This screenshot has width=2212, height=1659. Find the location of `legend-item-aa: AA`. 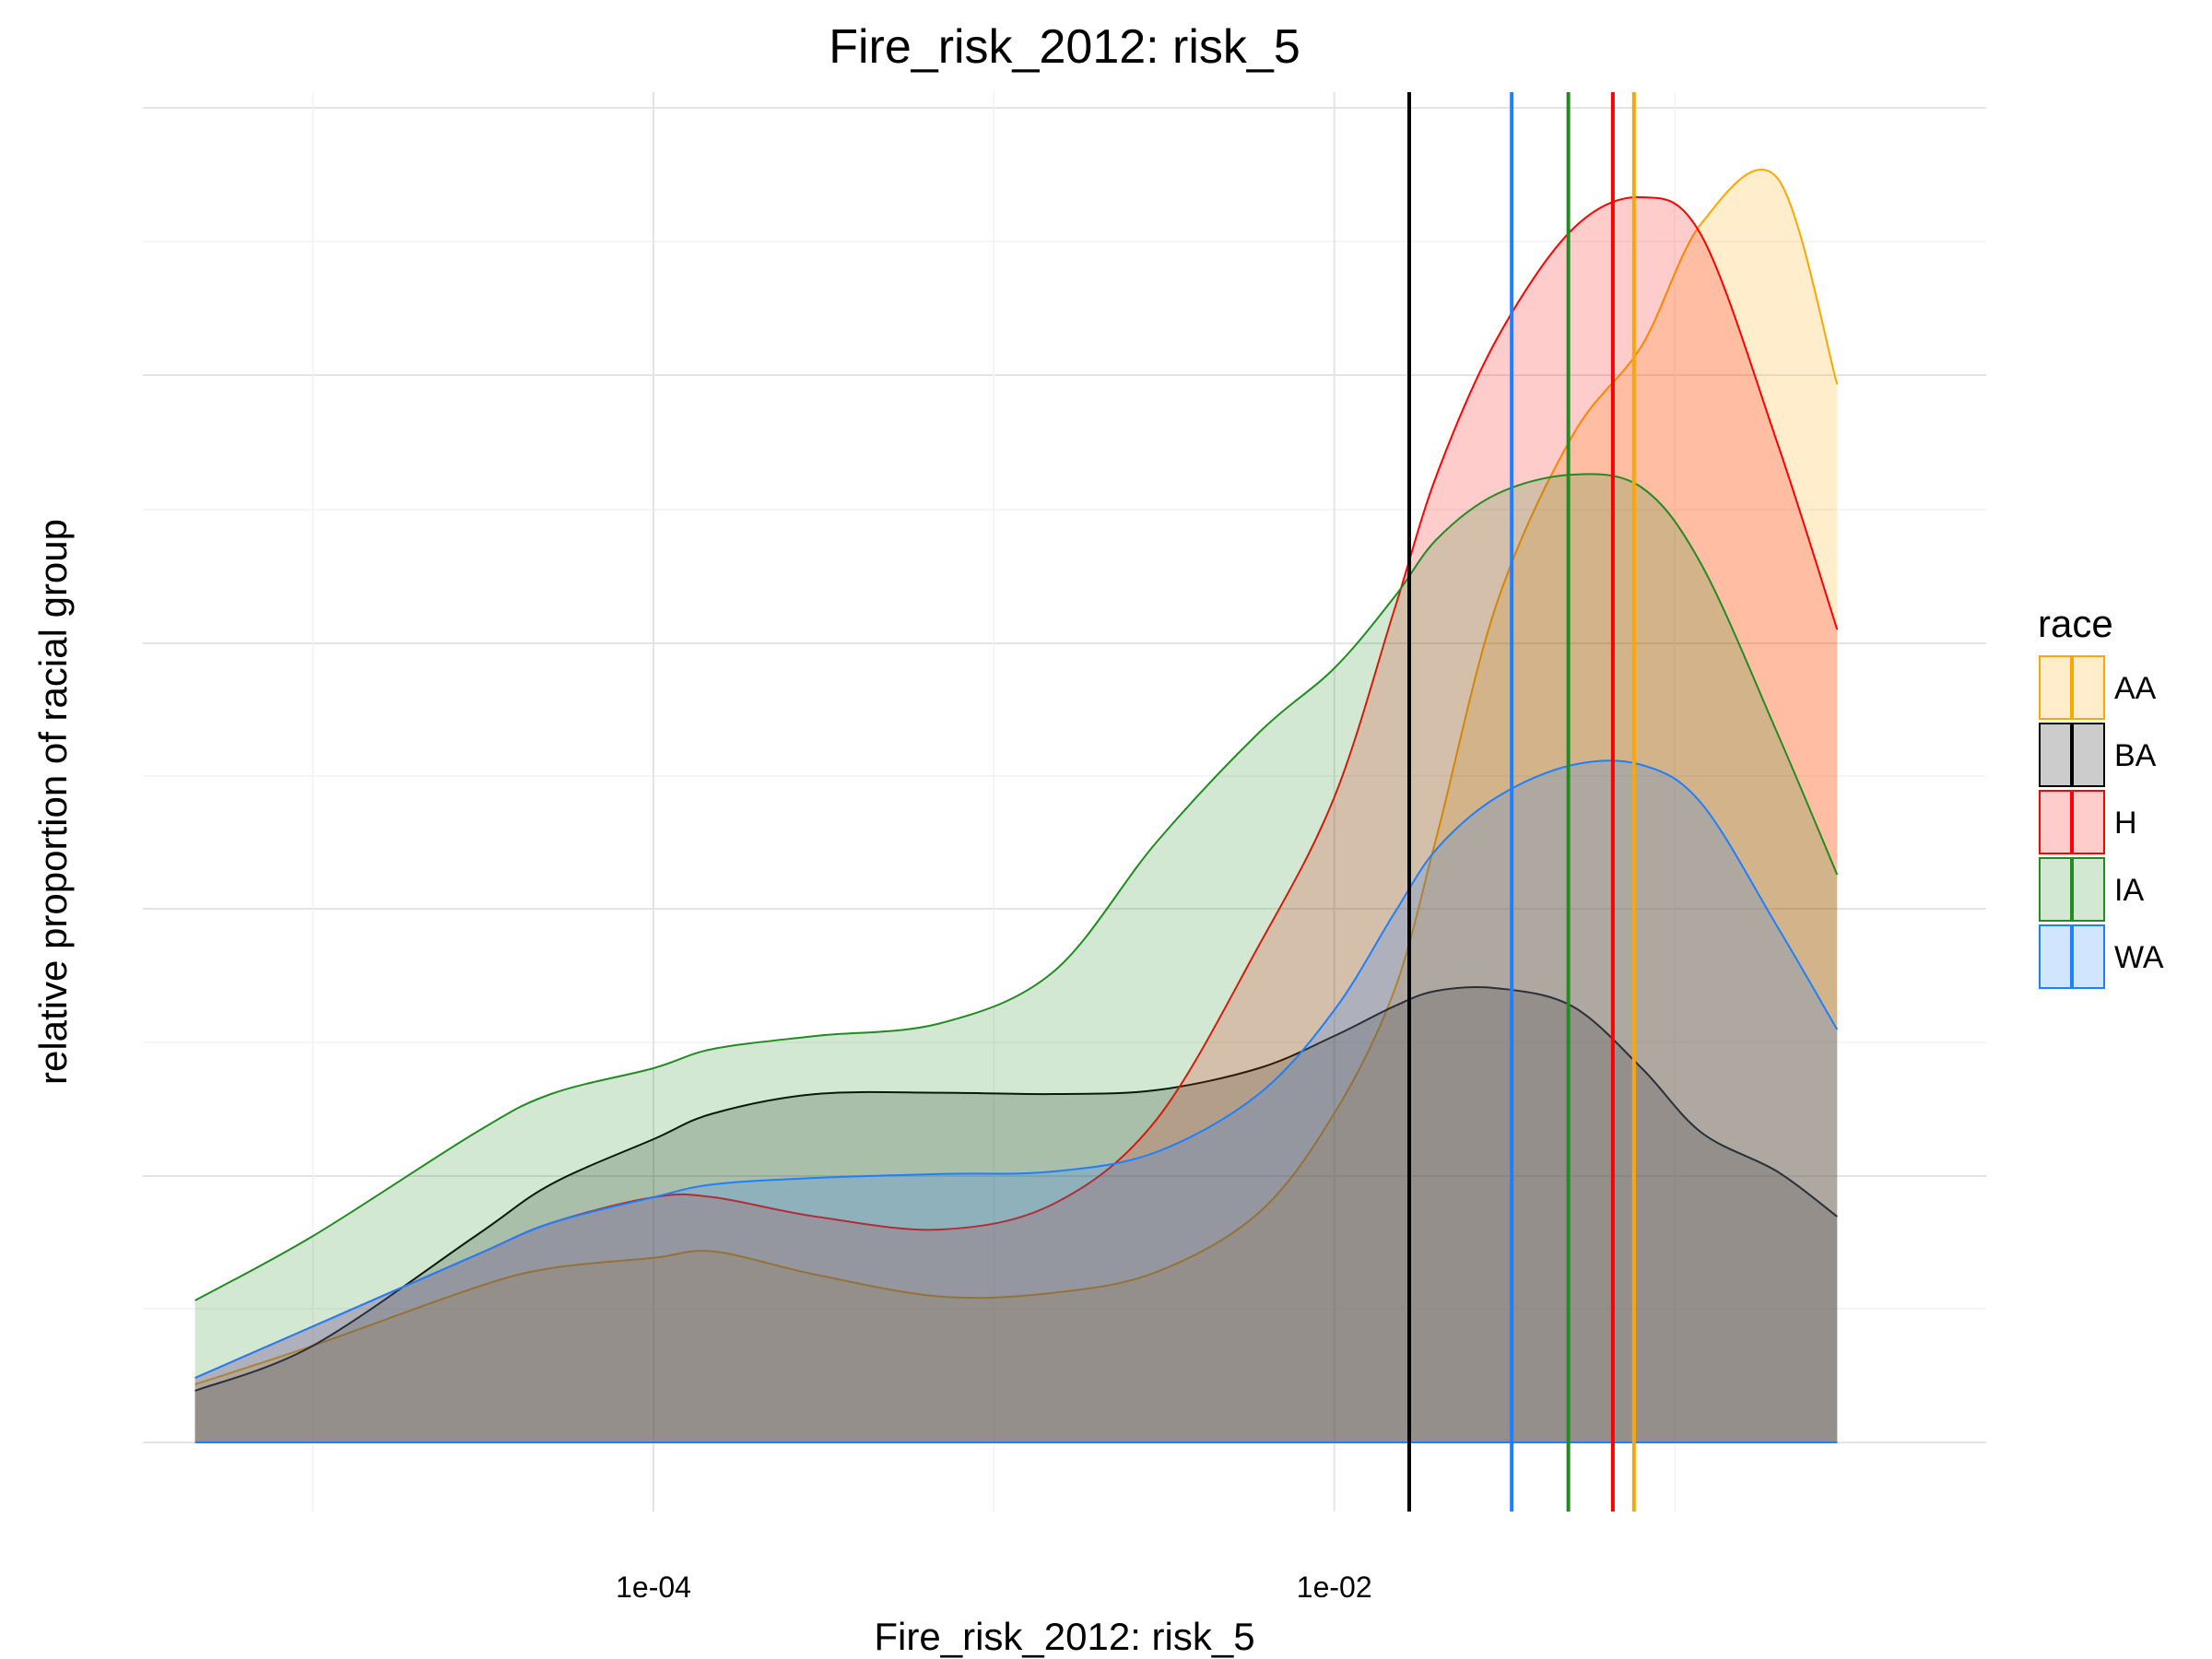

legend-item-aa: AA is located at coordinates (2098, 687).